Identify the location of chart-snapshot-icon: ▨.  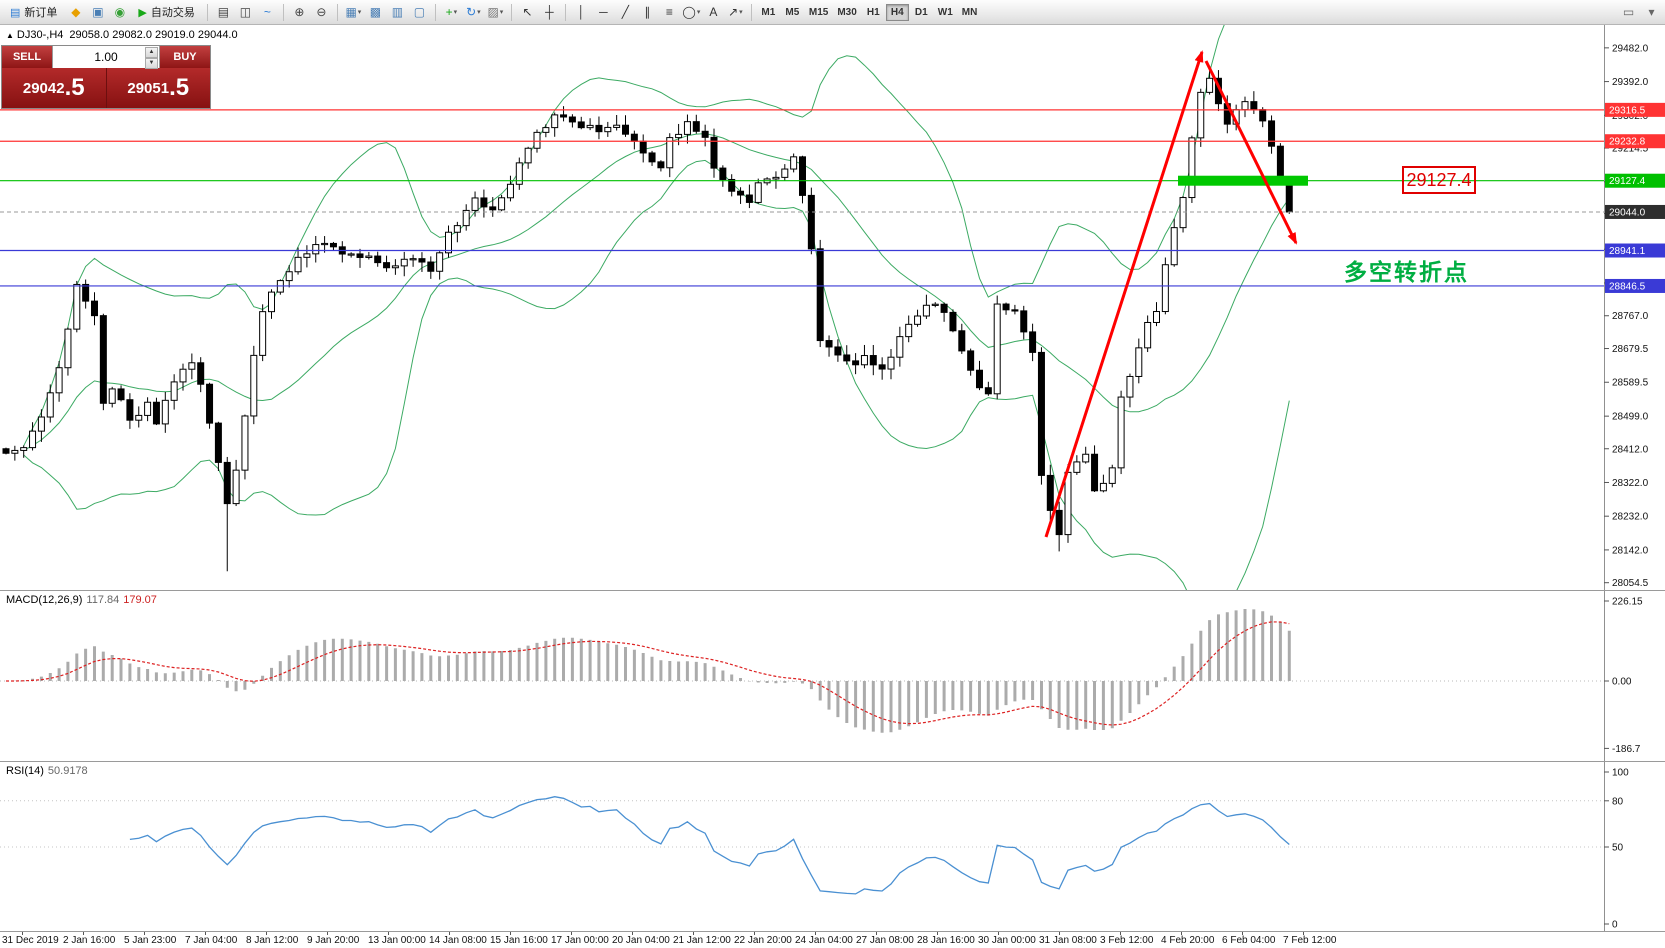
(493, 12).